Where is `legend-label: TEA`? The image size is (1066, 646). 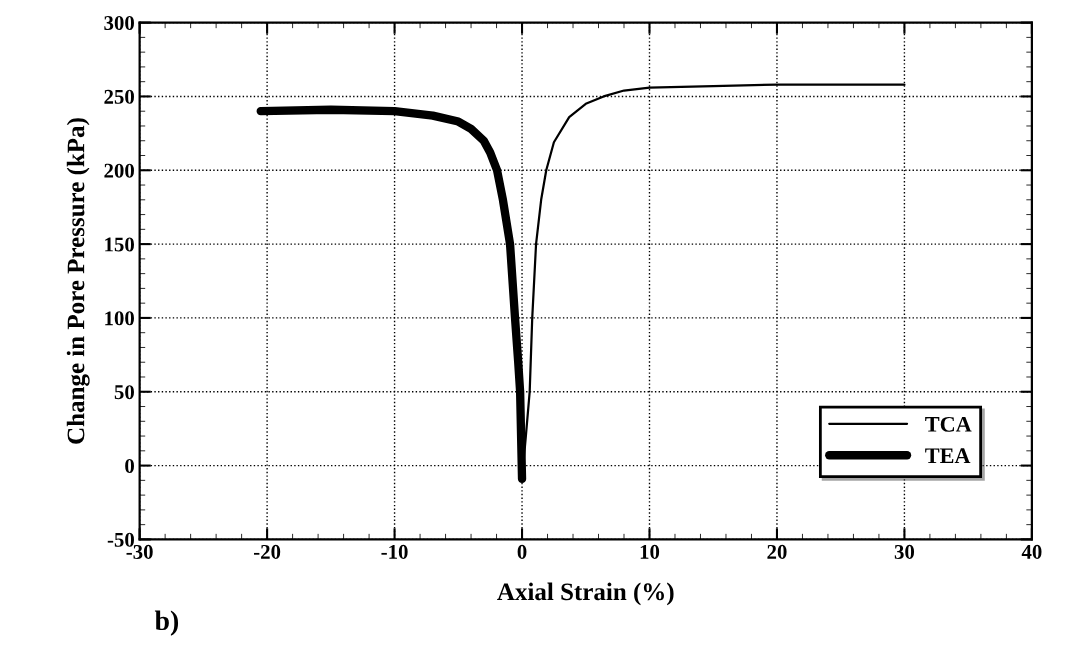 legend-label: TEA is located at coordinates (948, 455).